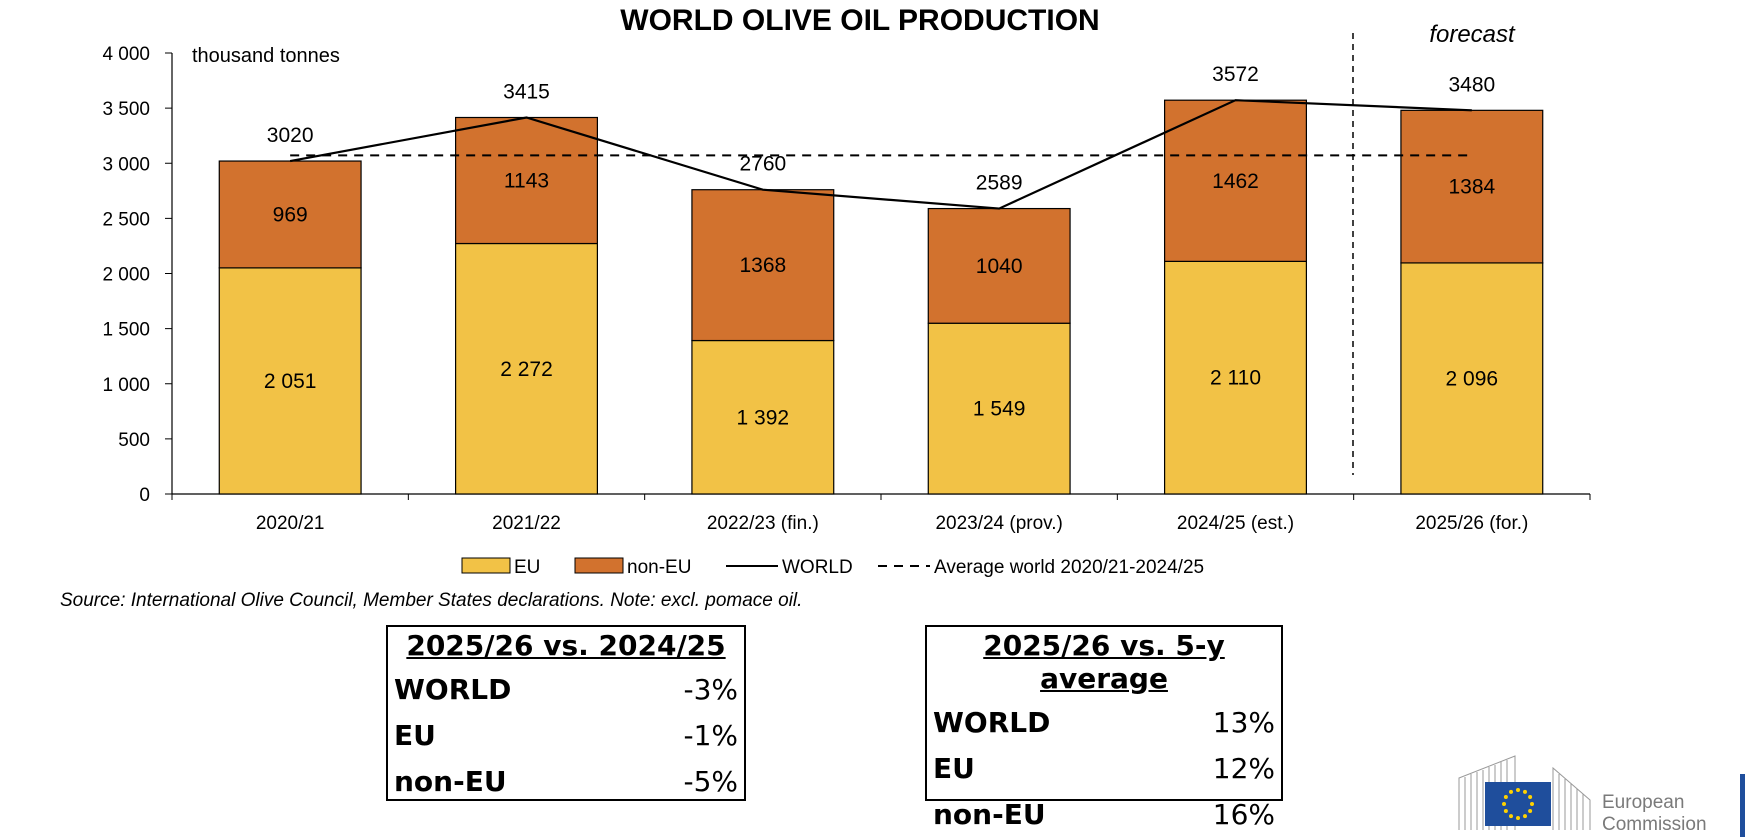 This screenshot has width=1746, height=837. What do you see at coordinates (126, 385) in the screenshot?
I see `y-tick-label: 1 000` at bounding box center [126, 385].